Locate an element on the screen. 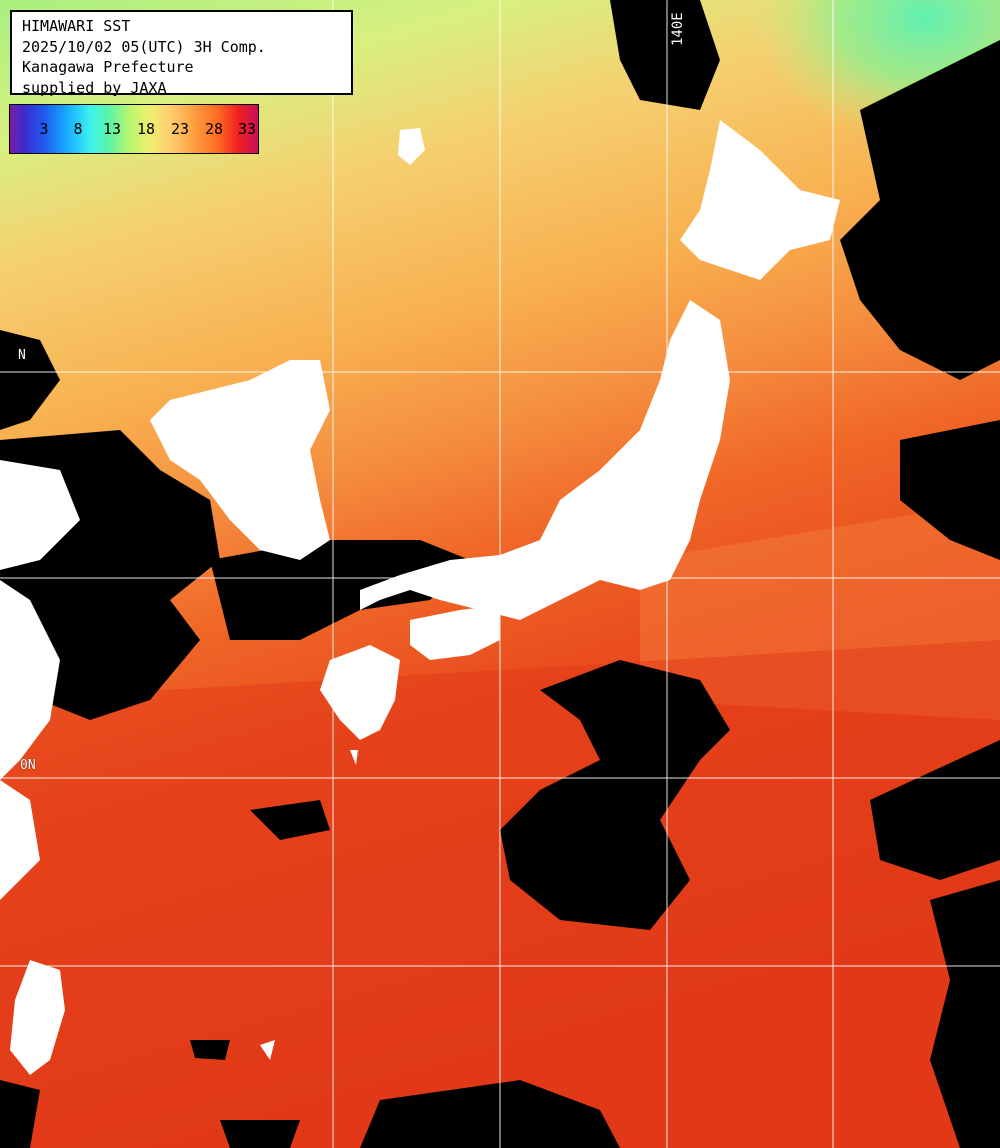 This screenshot has height=1148, width=1000. colorbar-tick: 8 is located at coordinates (78, 129).